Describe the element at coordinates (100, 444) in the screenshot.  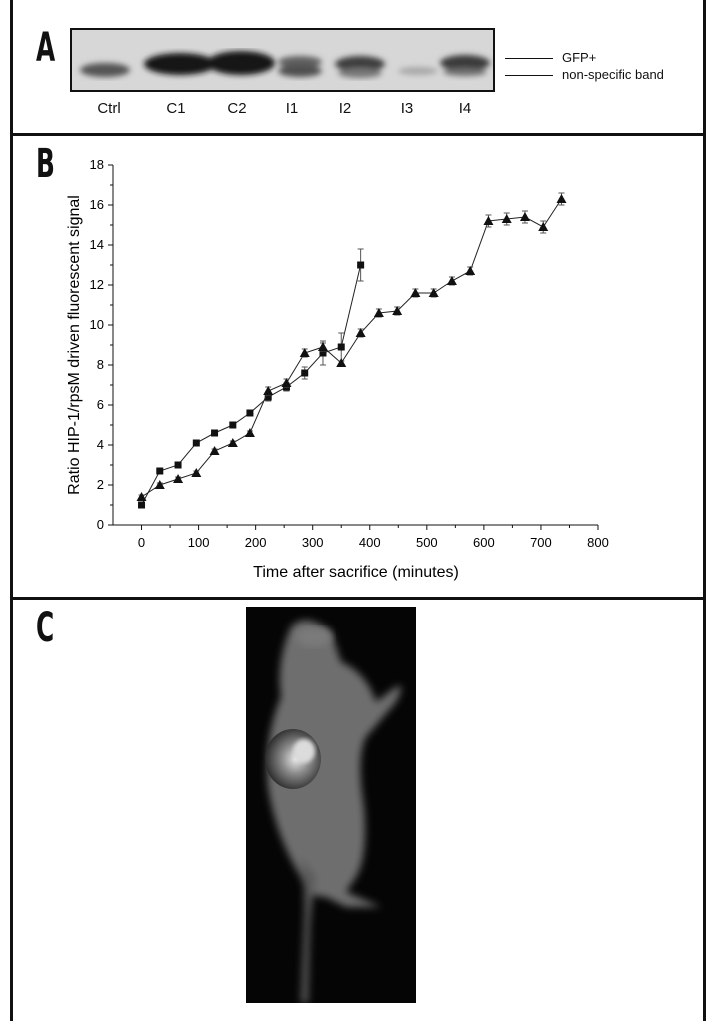
I see `y-tick-label: 4` at that location.